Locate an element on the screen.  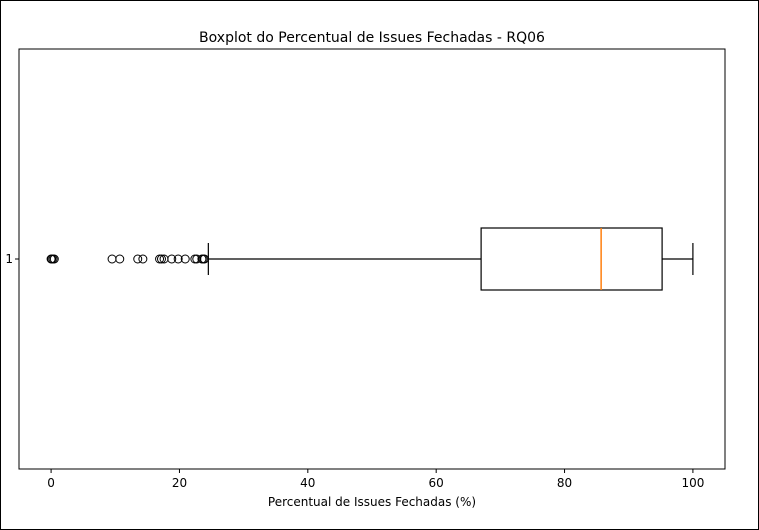
x-axis-label: Percentual de Issues Fechadas (%) is located at coordinates (372, 502).